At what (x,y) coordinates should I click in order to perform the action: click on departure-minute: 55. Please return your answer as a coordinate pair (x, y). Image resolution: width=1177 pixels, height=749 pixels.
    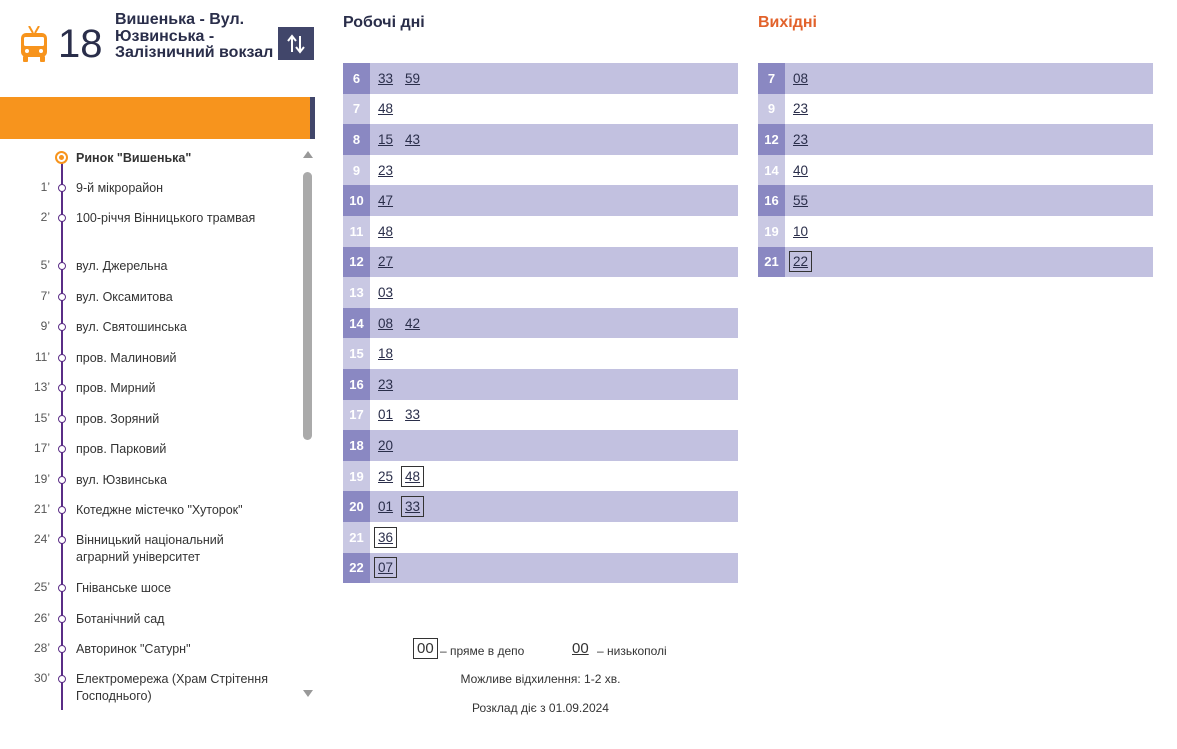
    Looking at the image, I should click on (801, 201).